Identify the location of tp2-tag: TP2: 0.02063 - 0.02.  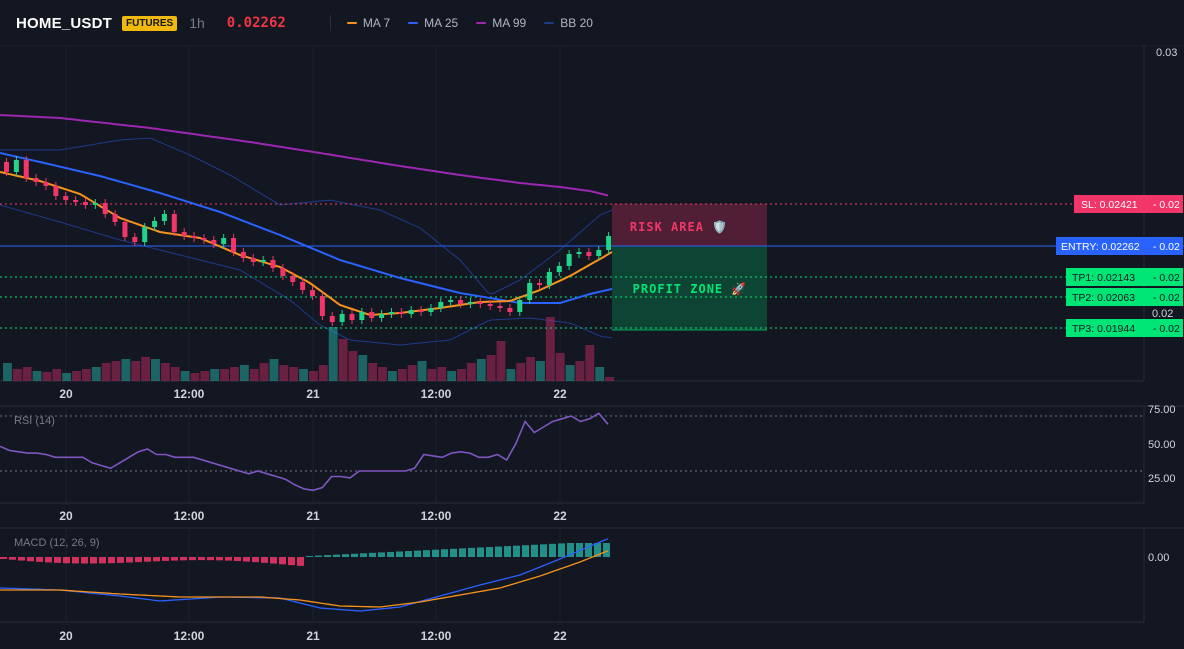
(1124, 297).